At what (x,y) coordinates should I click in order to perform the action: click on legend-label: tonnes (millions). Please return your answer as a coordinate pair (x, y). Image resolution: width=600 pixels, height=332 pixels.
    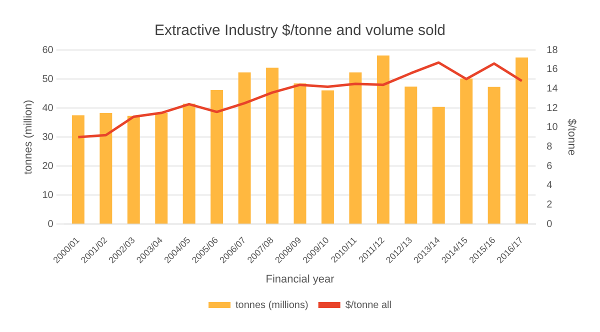
    Looking at the image, I should click on (272, 305).